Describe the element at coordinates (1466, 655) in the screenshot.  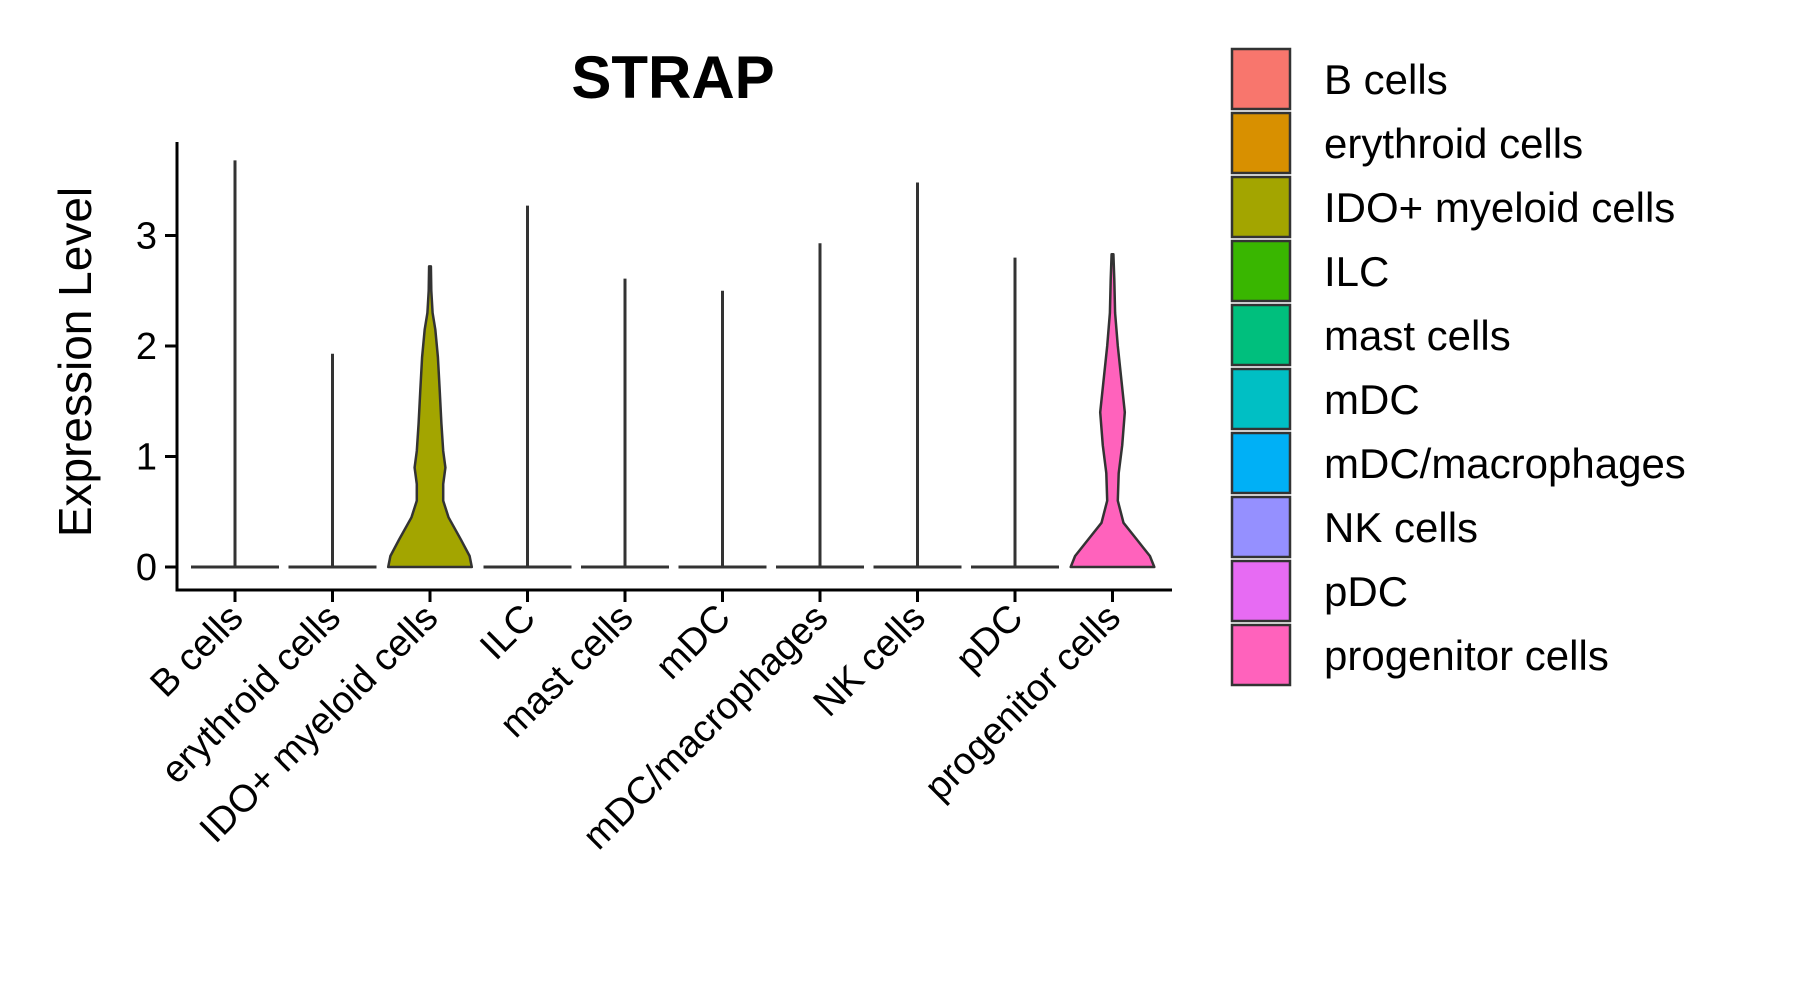
I see `legend-label: progenitor cells` at that location.